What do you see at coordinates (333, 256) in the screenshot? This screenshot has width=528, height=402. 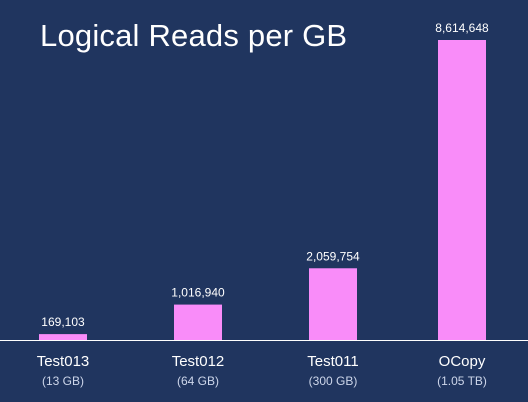 I see `value-label: 2,059,754` at bounding box center [333, 256].